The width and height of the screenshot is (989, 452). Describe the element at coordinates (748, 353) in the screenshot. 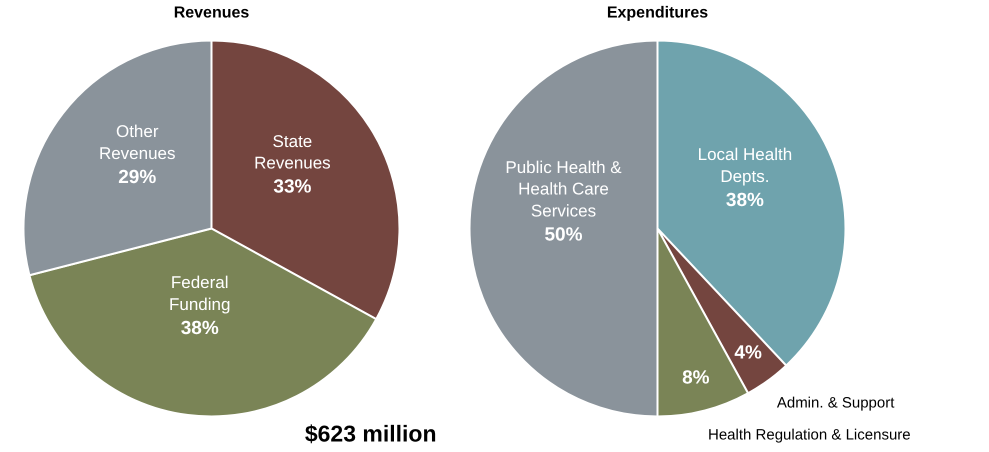

I see `data-label: 4%` at that location.